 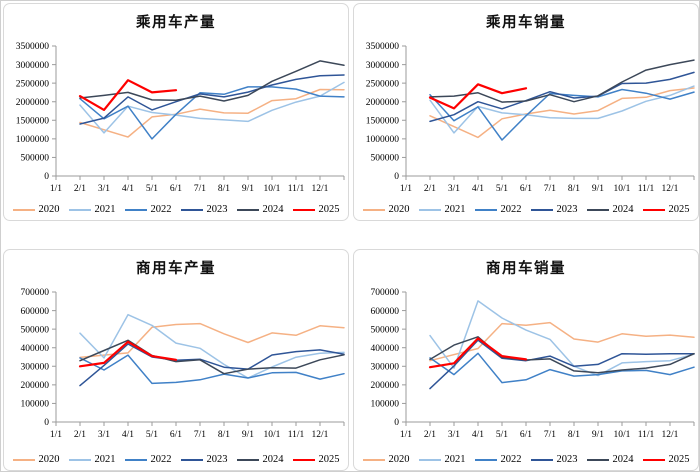 What do you see at coordinates (104, 435) in the screenshot?
I see `x-tick-label: 3/1` at bounding box center [104, 435].